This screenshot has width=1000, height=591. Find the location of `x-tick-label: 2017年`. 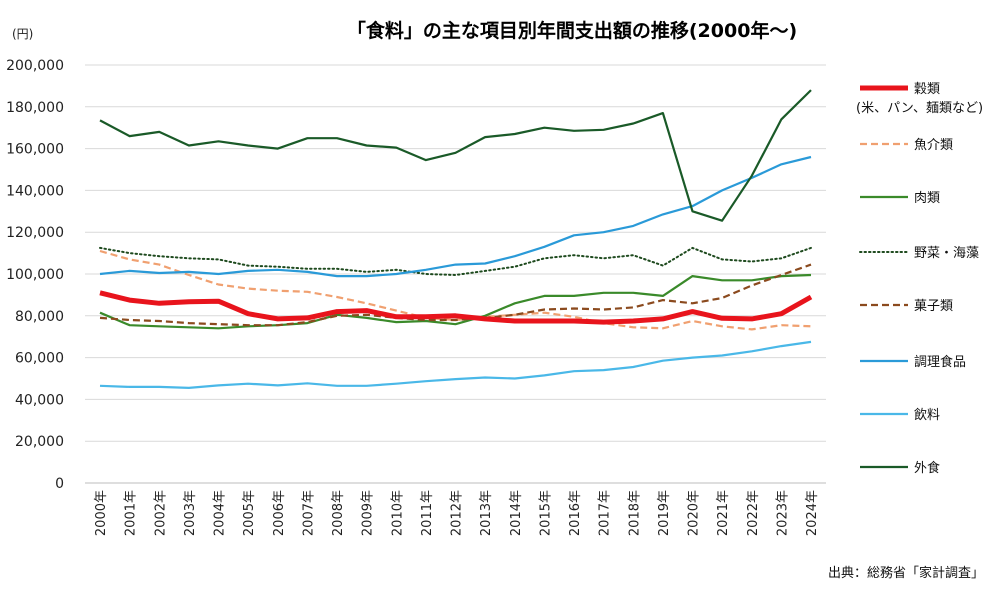

x-tick-label: 2017年 is located at coordinates (605, 513).